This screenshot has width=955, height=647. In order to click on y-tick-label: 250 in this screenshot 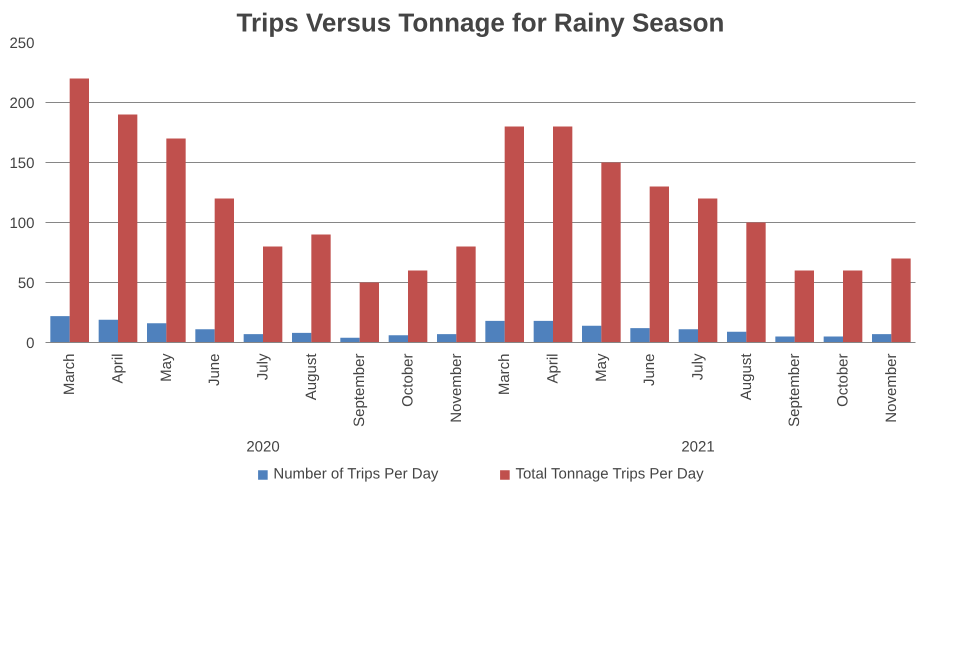, I will do `click(22, 43)`.